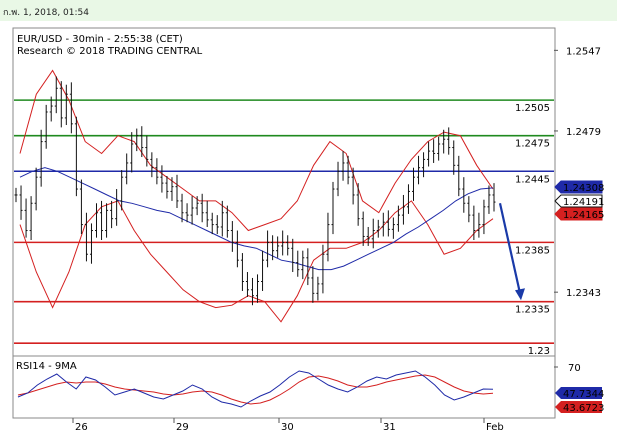 The image size is (617, 445). I want to click on x-tick-label-1: 29, so click(182, 427).